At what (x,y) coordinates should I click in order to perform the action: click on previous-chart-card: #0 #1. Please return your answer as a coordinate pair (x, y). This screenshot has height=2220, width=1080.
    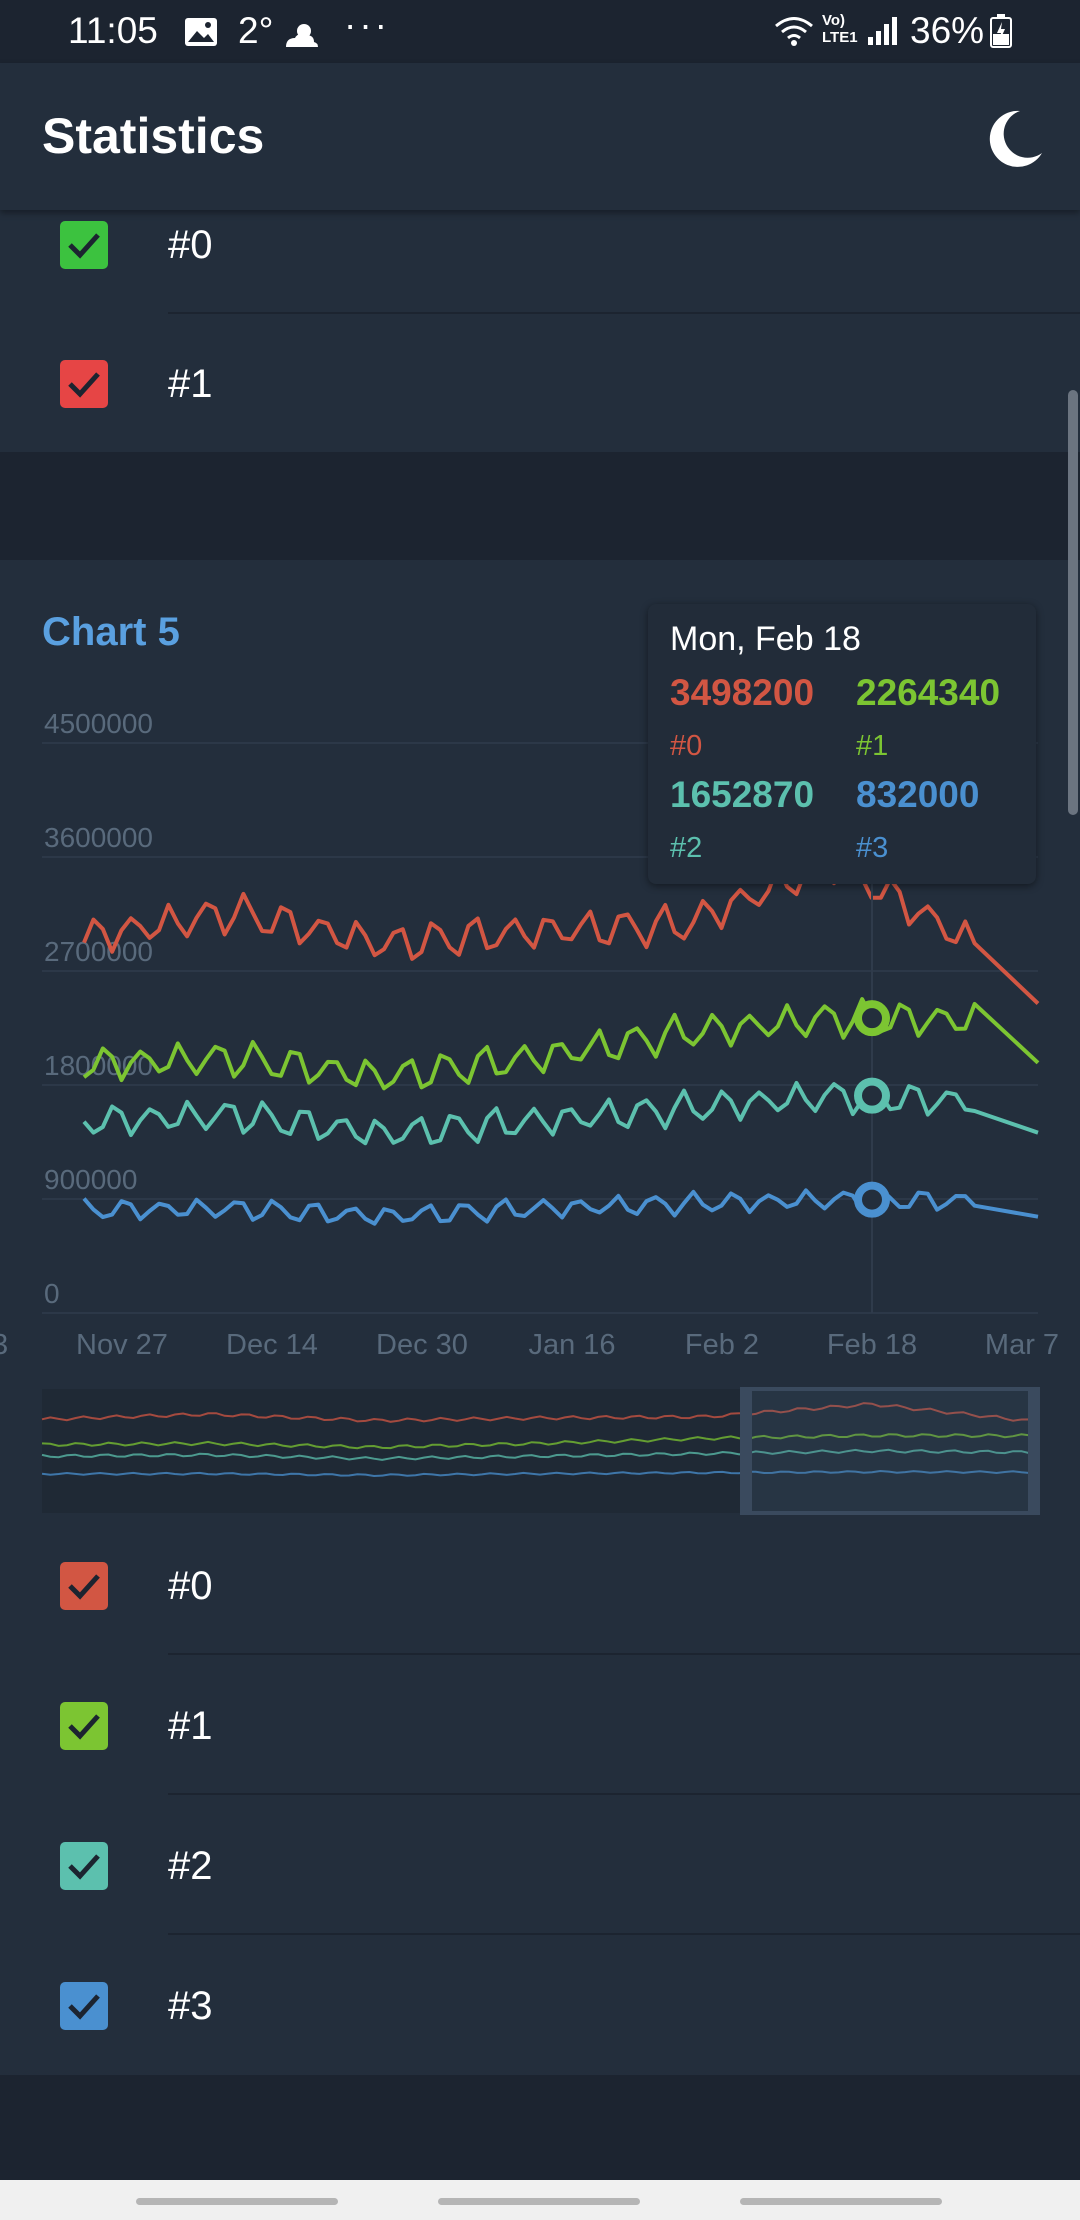
    Looking at the image, I should click on (540, 331).